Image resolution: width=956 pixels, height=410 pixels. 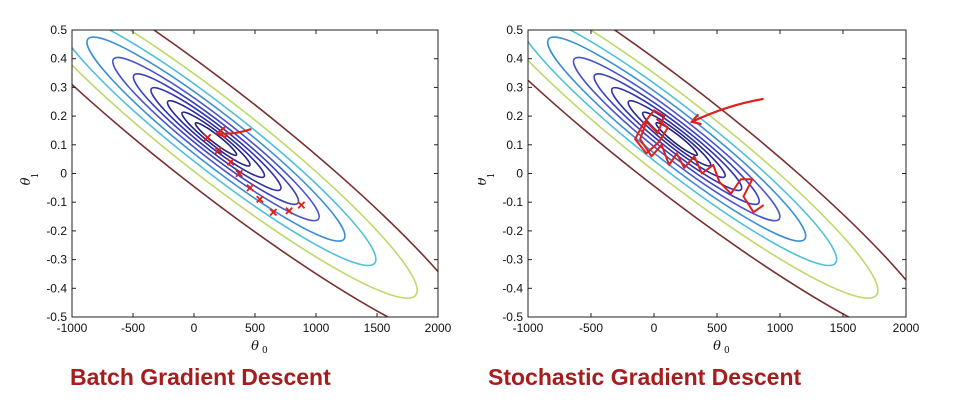 What do you see at coordinates (200, 377) in the screenshot?
I see `batch-gd-caption: Batch Gradient Descent` at bounding box center [200, 377].